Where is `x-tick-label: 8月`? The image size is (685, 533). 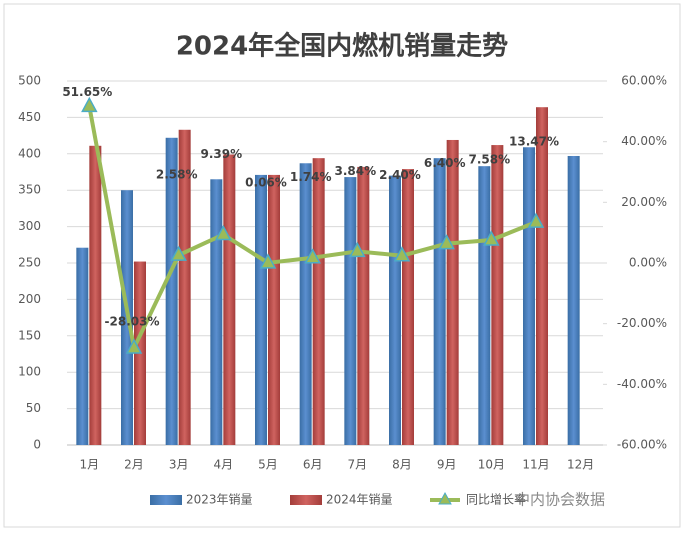
x-tick-label: 8月 is located at coordinates (402, 465).